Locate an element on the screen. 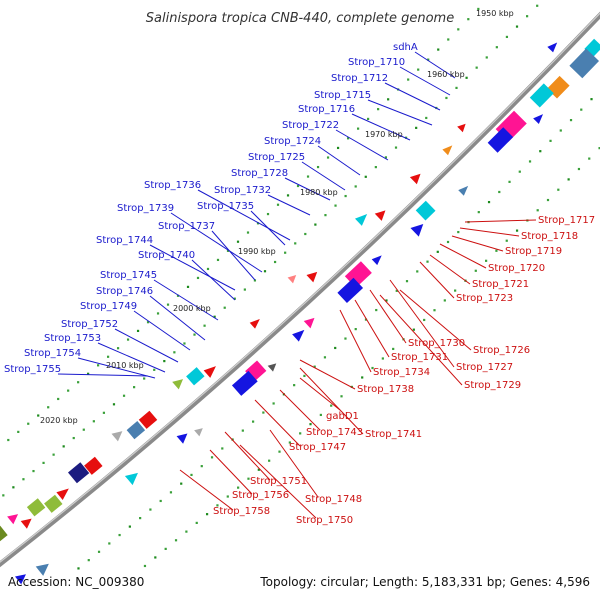 This screenshot has height=600, width=600. gene-label: Strop_1731 is located at coordinates (419, 357).